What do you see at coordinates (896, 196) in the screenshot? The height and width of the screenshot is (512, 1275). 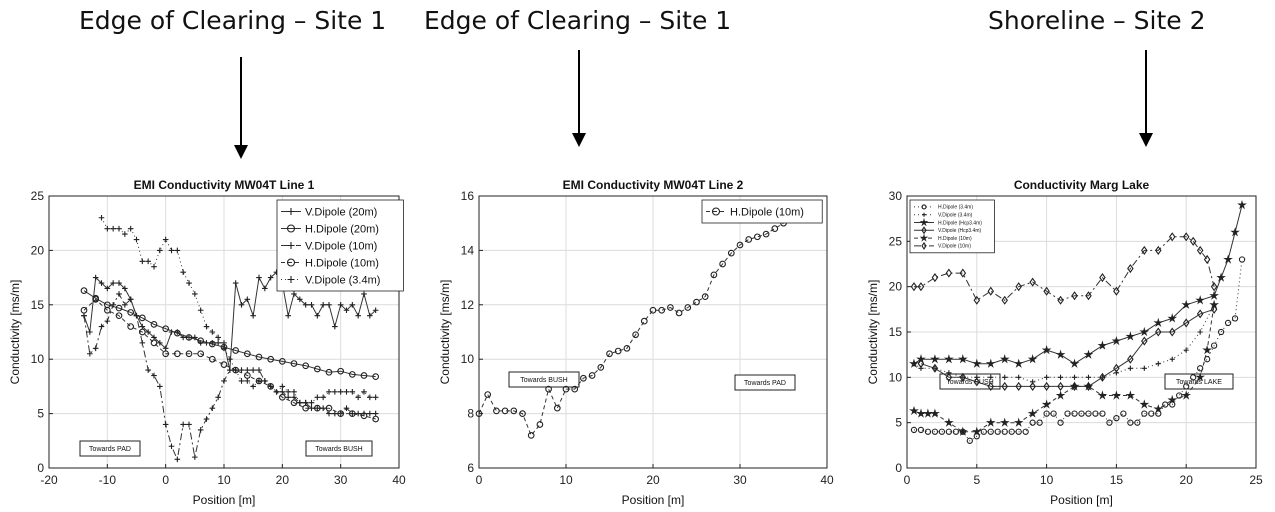 I see `y-tick-label: 30` at bounding box center [896, 196].